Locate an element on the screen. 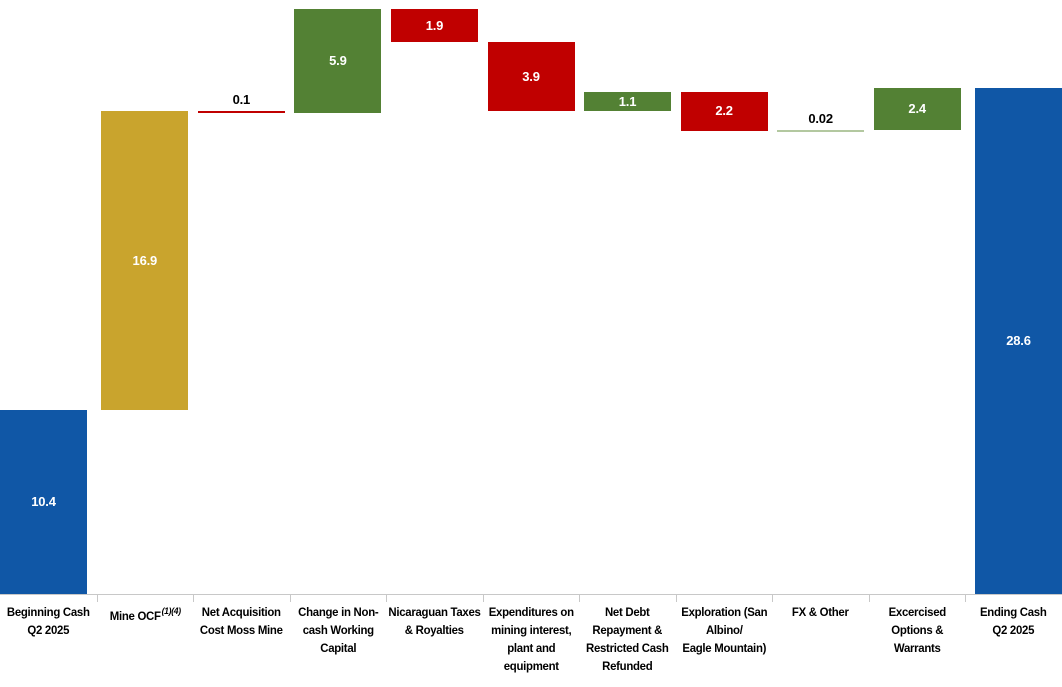  bar-value-label: 0.02 is located at coordinates (820, 119).